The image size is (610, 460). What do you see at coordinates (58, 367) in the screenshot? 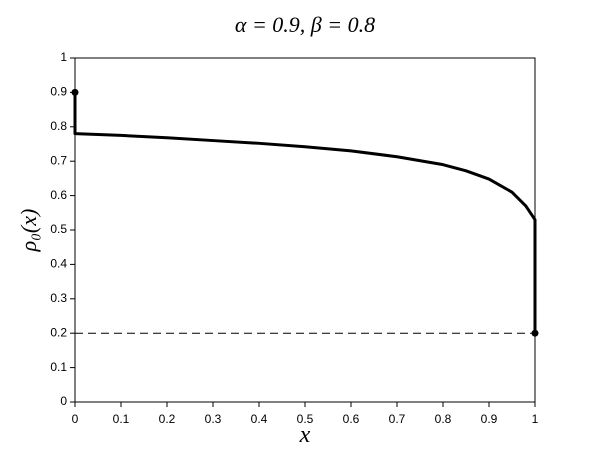
I see `y-tick-label: 0.1` at bounding box center [58, 367].